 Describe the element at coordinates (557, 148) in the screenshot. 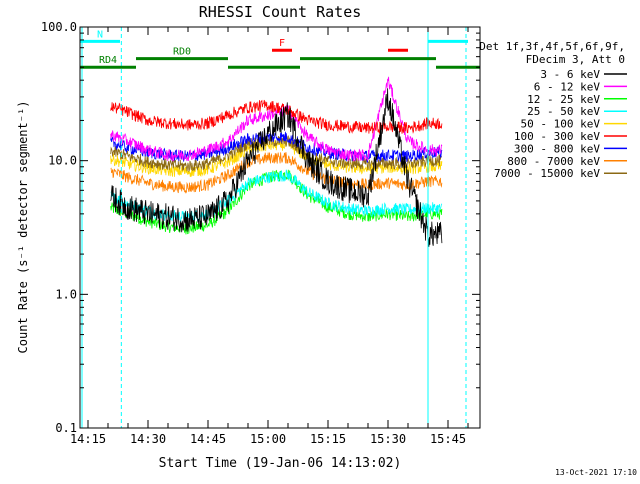

I see `legend-entry-label: 300 - 800 keV` at that location.